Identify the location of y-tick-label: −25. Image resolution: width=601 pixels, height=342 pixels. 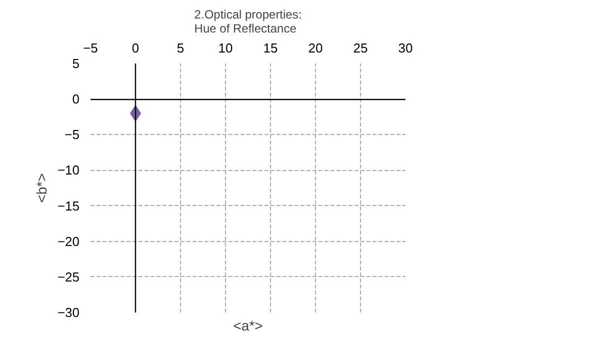
(68, 276).